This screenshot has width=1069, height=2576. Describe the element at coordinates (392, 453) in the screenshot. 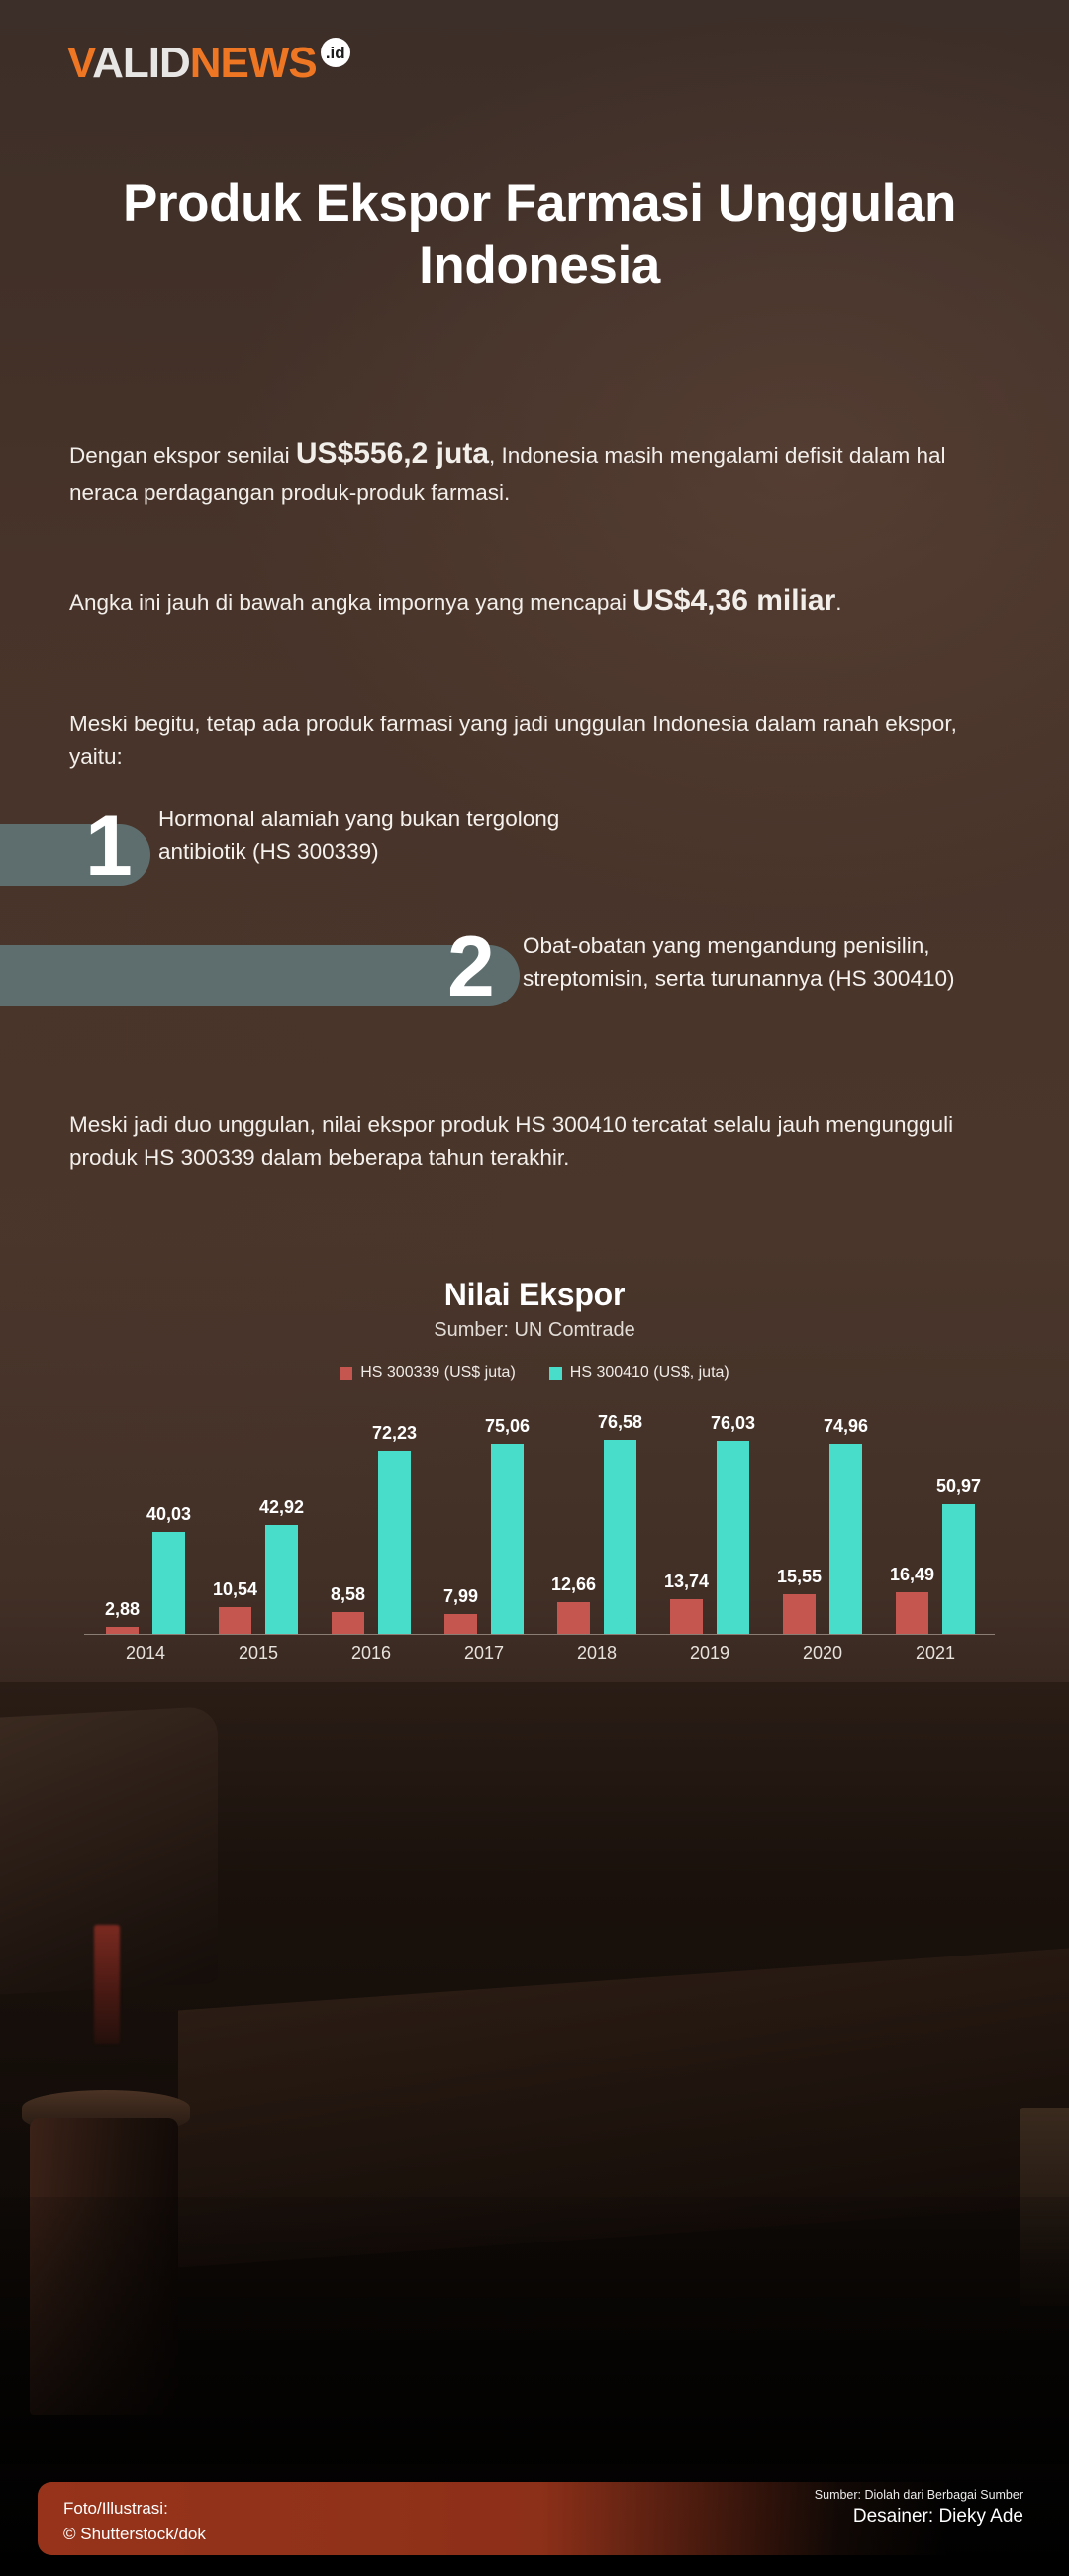

I see `p1-amount: US$556,2 juta` at that location.